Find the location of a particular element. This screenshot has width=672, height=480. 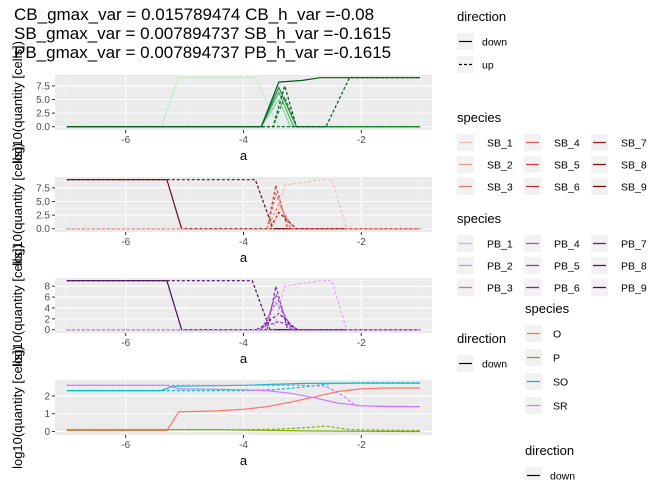

y-tick-label: 8 is located at coordinates (47, 287).